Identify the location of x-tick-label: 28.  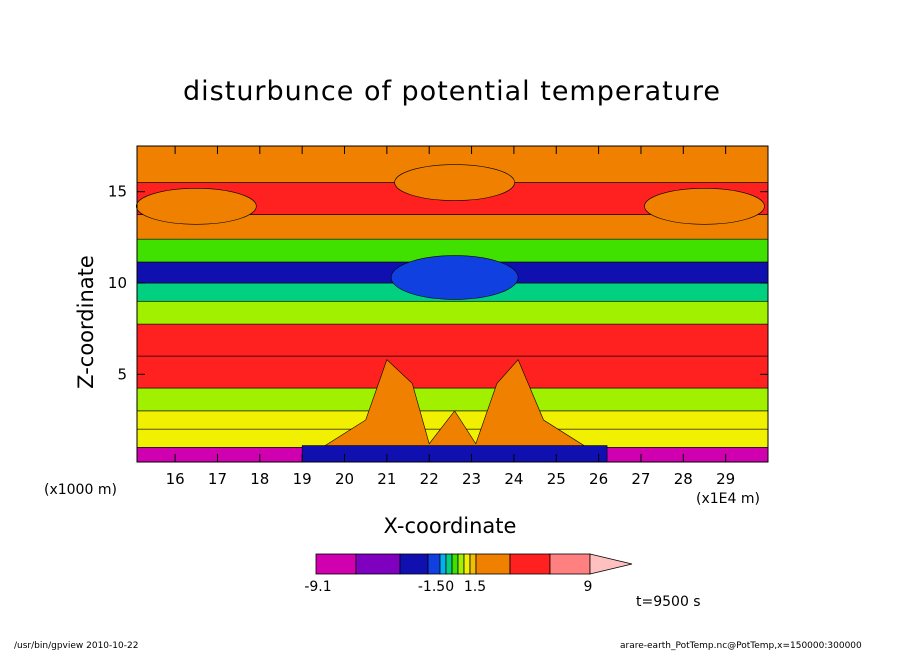
(683, 479).